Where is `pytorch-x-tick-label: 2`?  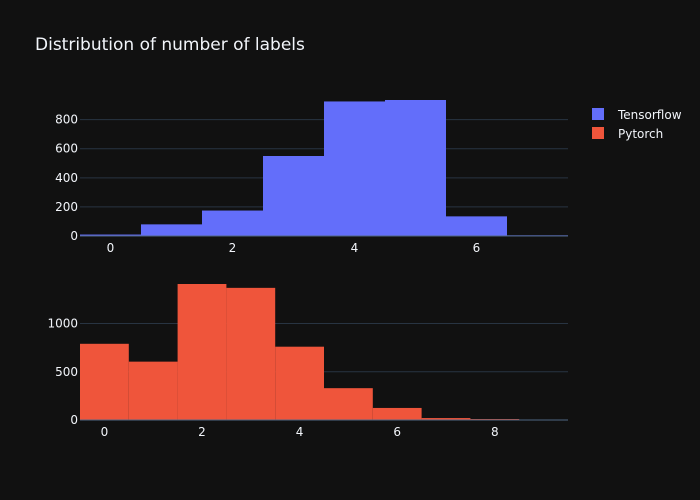
pytorch-x-tick-label: 2 is located at coordinates (202, 432).